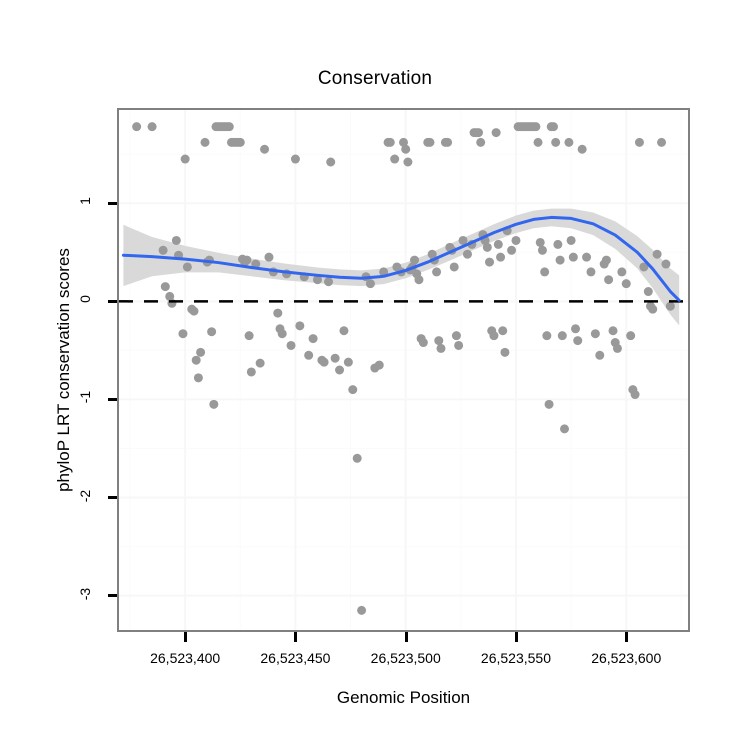 Image resolution: width=750 pixels, height=750 pixels. I want to click on x-tick-label: 26,523,500, so click(405, 658).